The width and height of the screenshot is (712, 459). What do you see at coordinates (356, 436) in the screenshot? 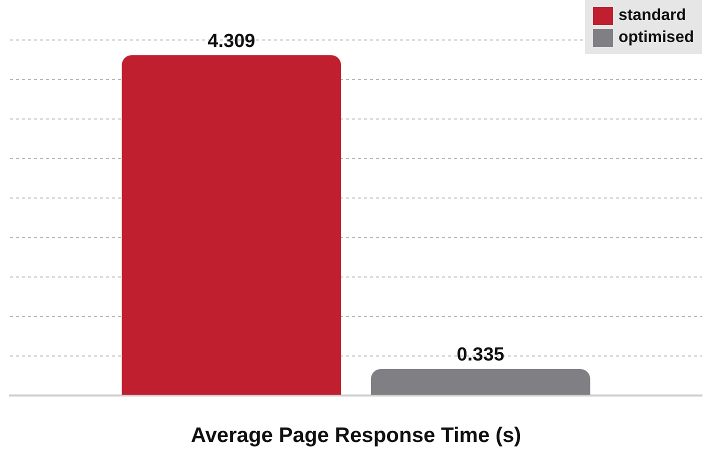
I see `x-axis-title: Average Page Response Time (s)` at bounding box center [356, 436].